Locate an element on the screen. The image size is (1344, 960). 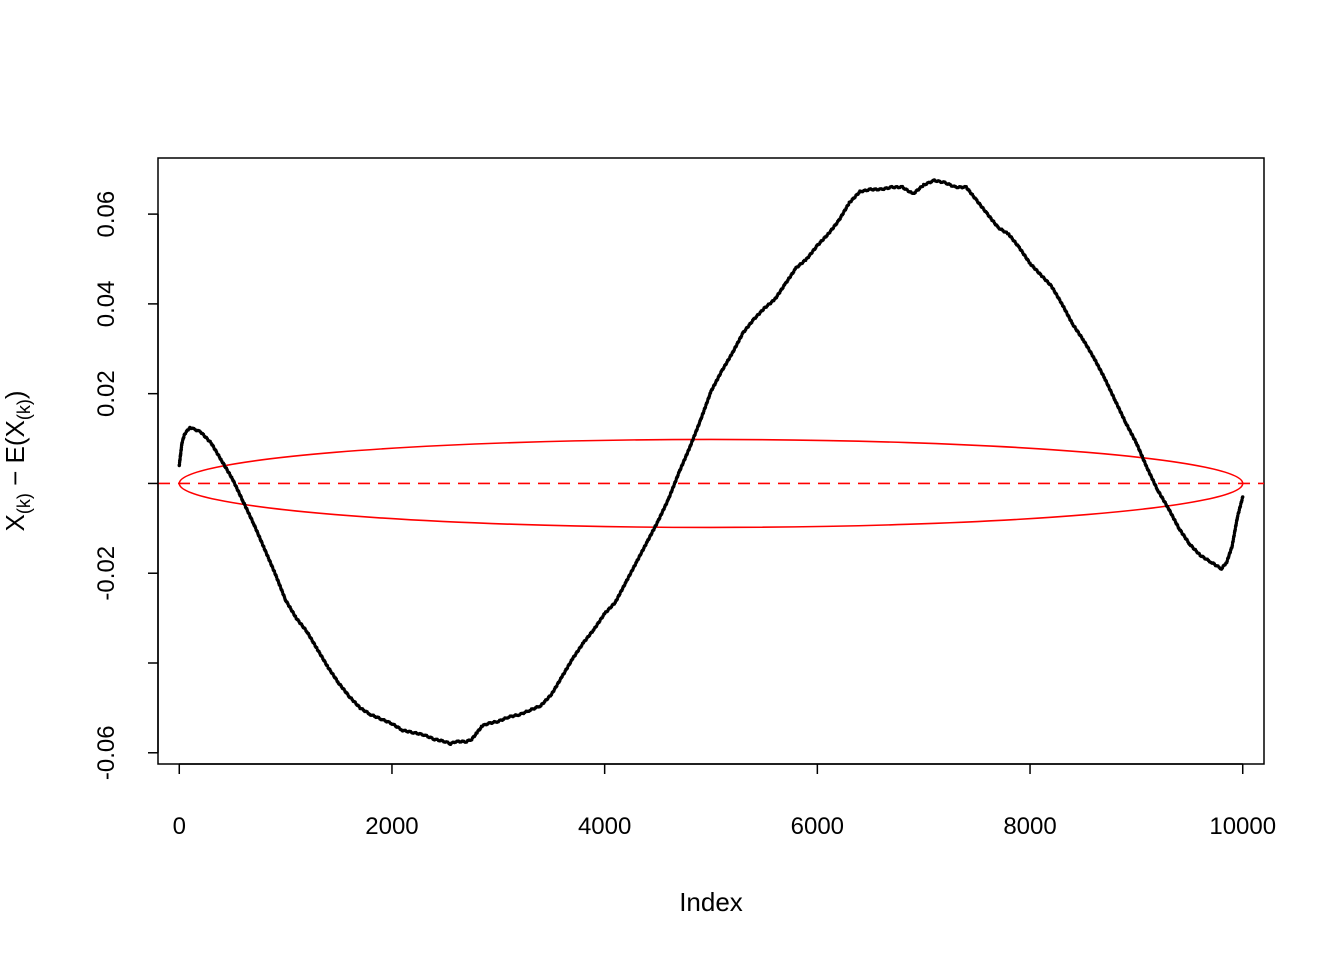
x-axis-title: Index is located at coordinates (711, 902).